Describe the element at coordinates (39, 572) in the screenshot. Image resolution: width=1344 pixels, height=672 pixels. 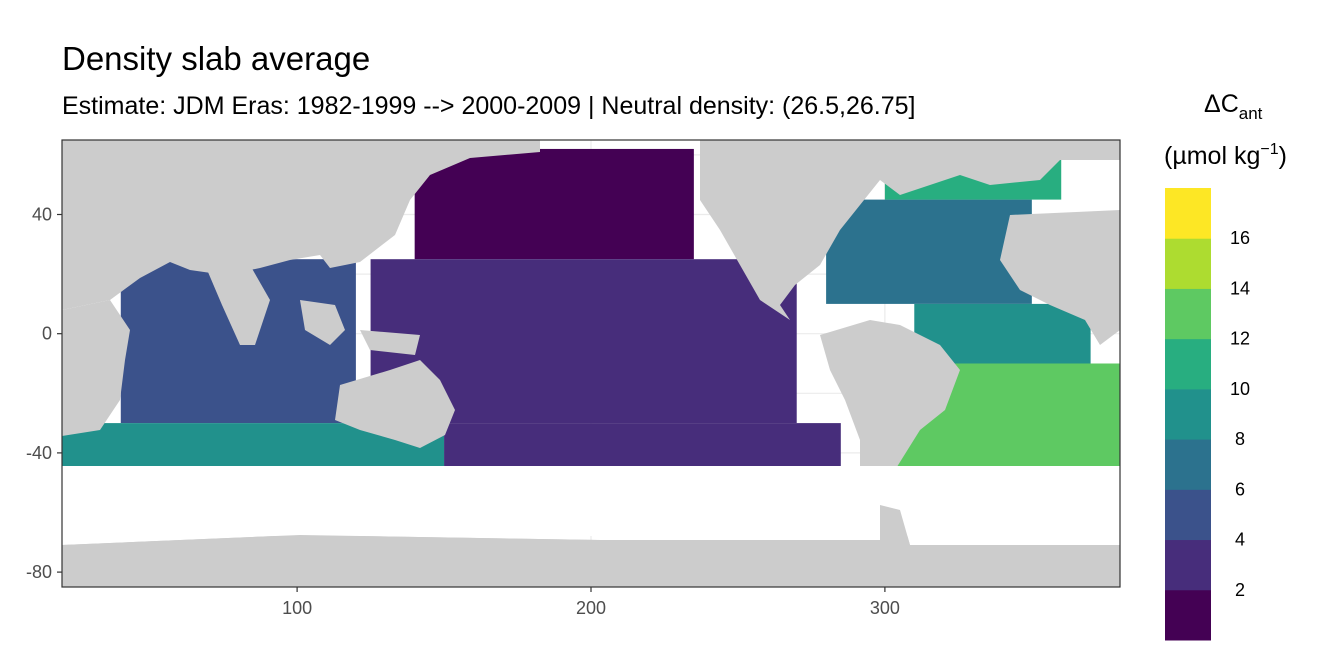
I see `y-tick-label: -80` at that location.